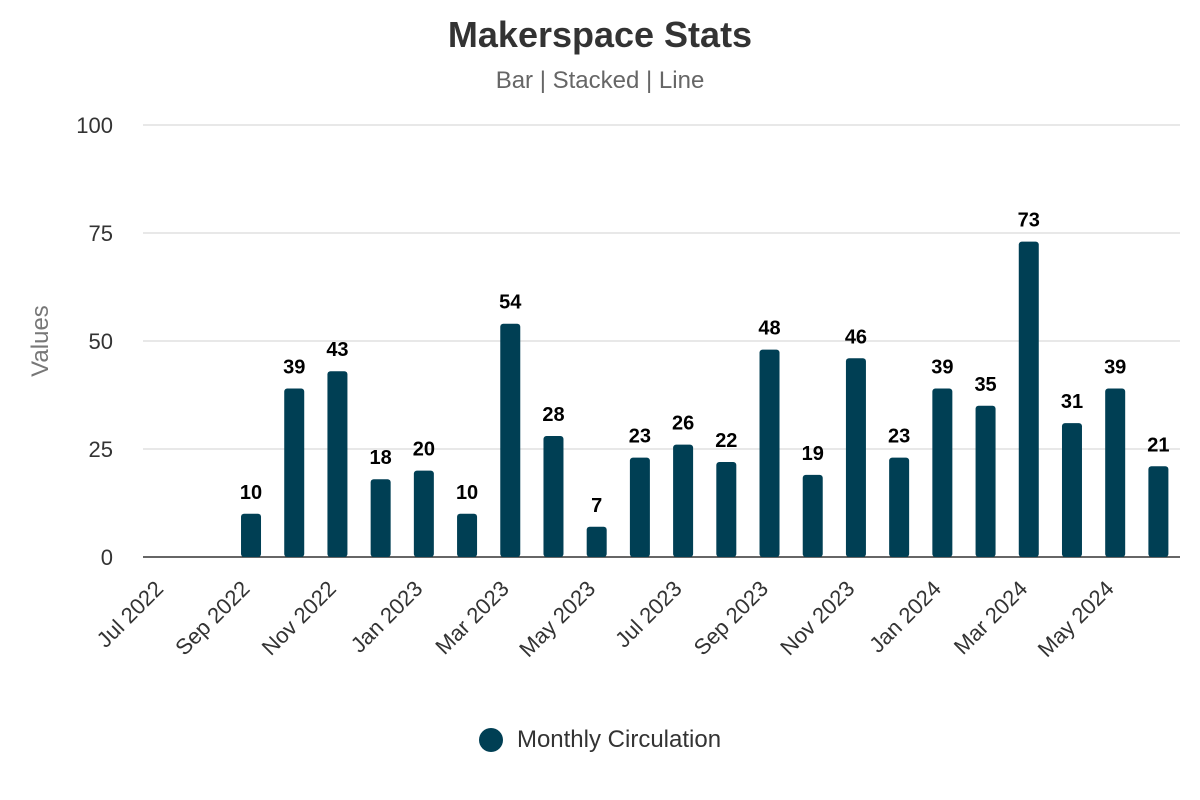  What do you see at coordinates (726, 441) in the screenshot?
I see `data-label: 22` at bounding box center [726, 441].